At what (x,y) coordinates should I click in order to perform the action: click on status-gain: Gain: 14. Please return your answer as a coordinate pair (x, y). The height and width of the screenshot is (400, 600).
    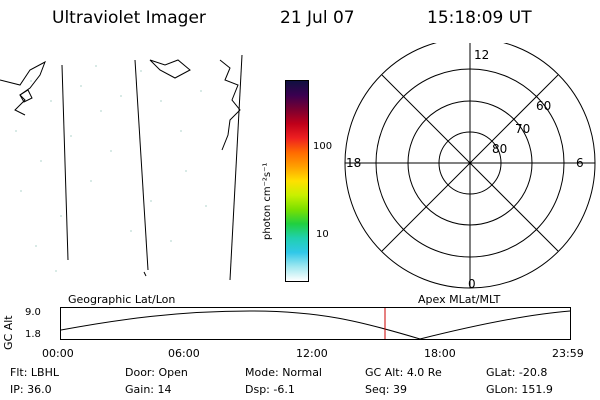
    Looking at the image, I should click on (148, 389).